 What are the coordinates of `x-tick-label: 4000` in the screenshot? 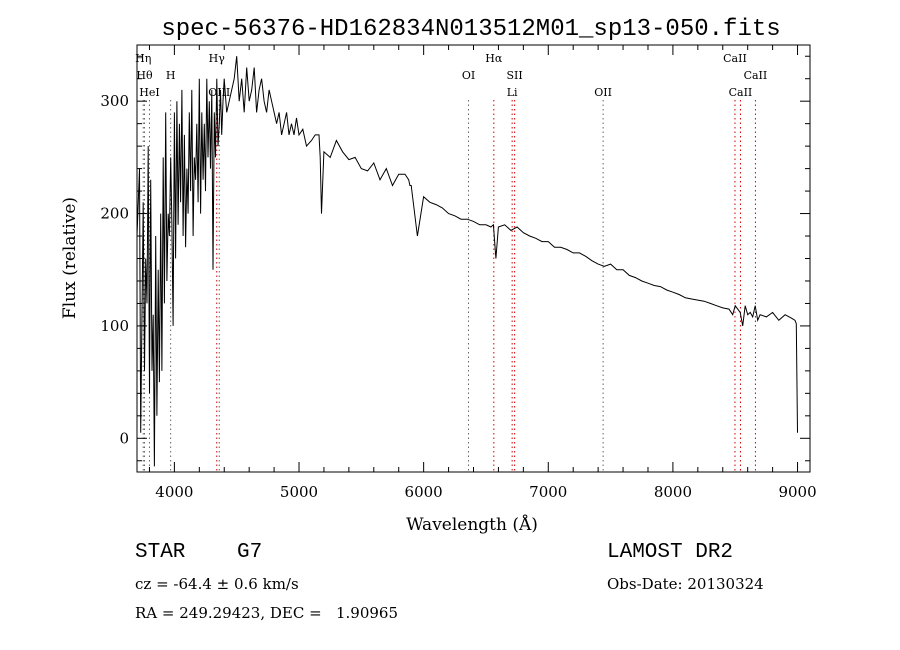 It's located at (174, 492).